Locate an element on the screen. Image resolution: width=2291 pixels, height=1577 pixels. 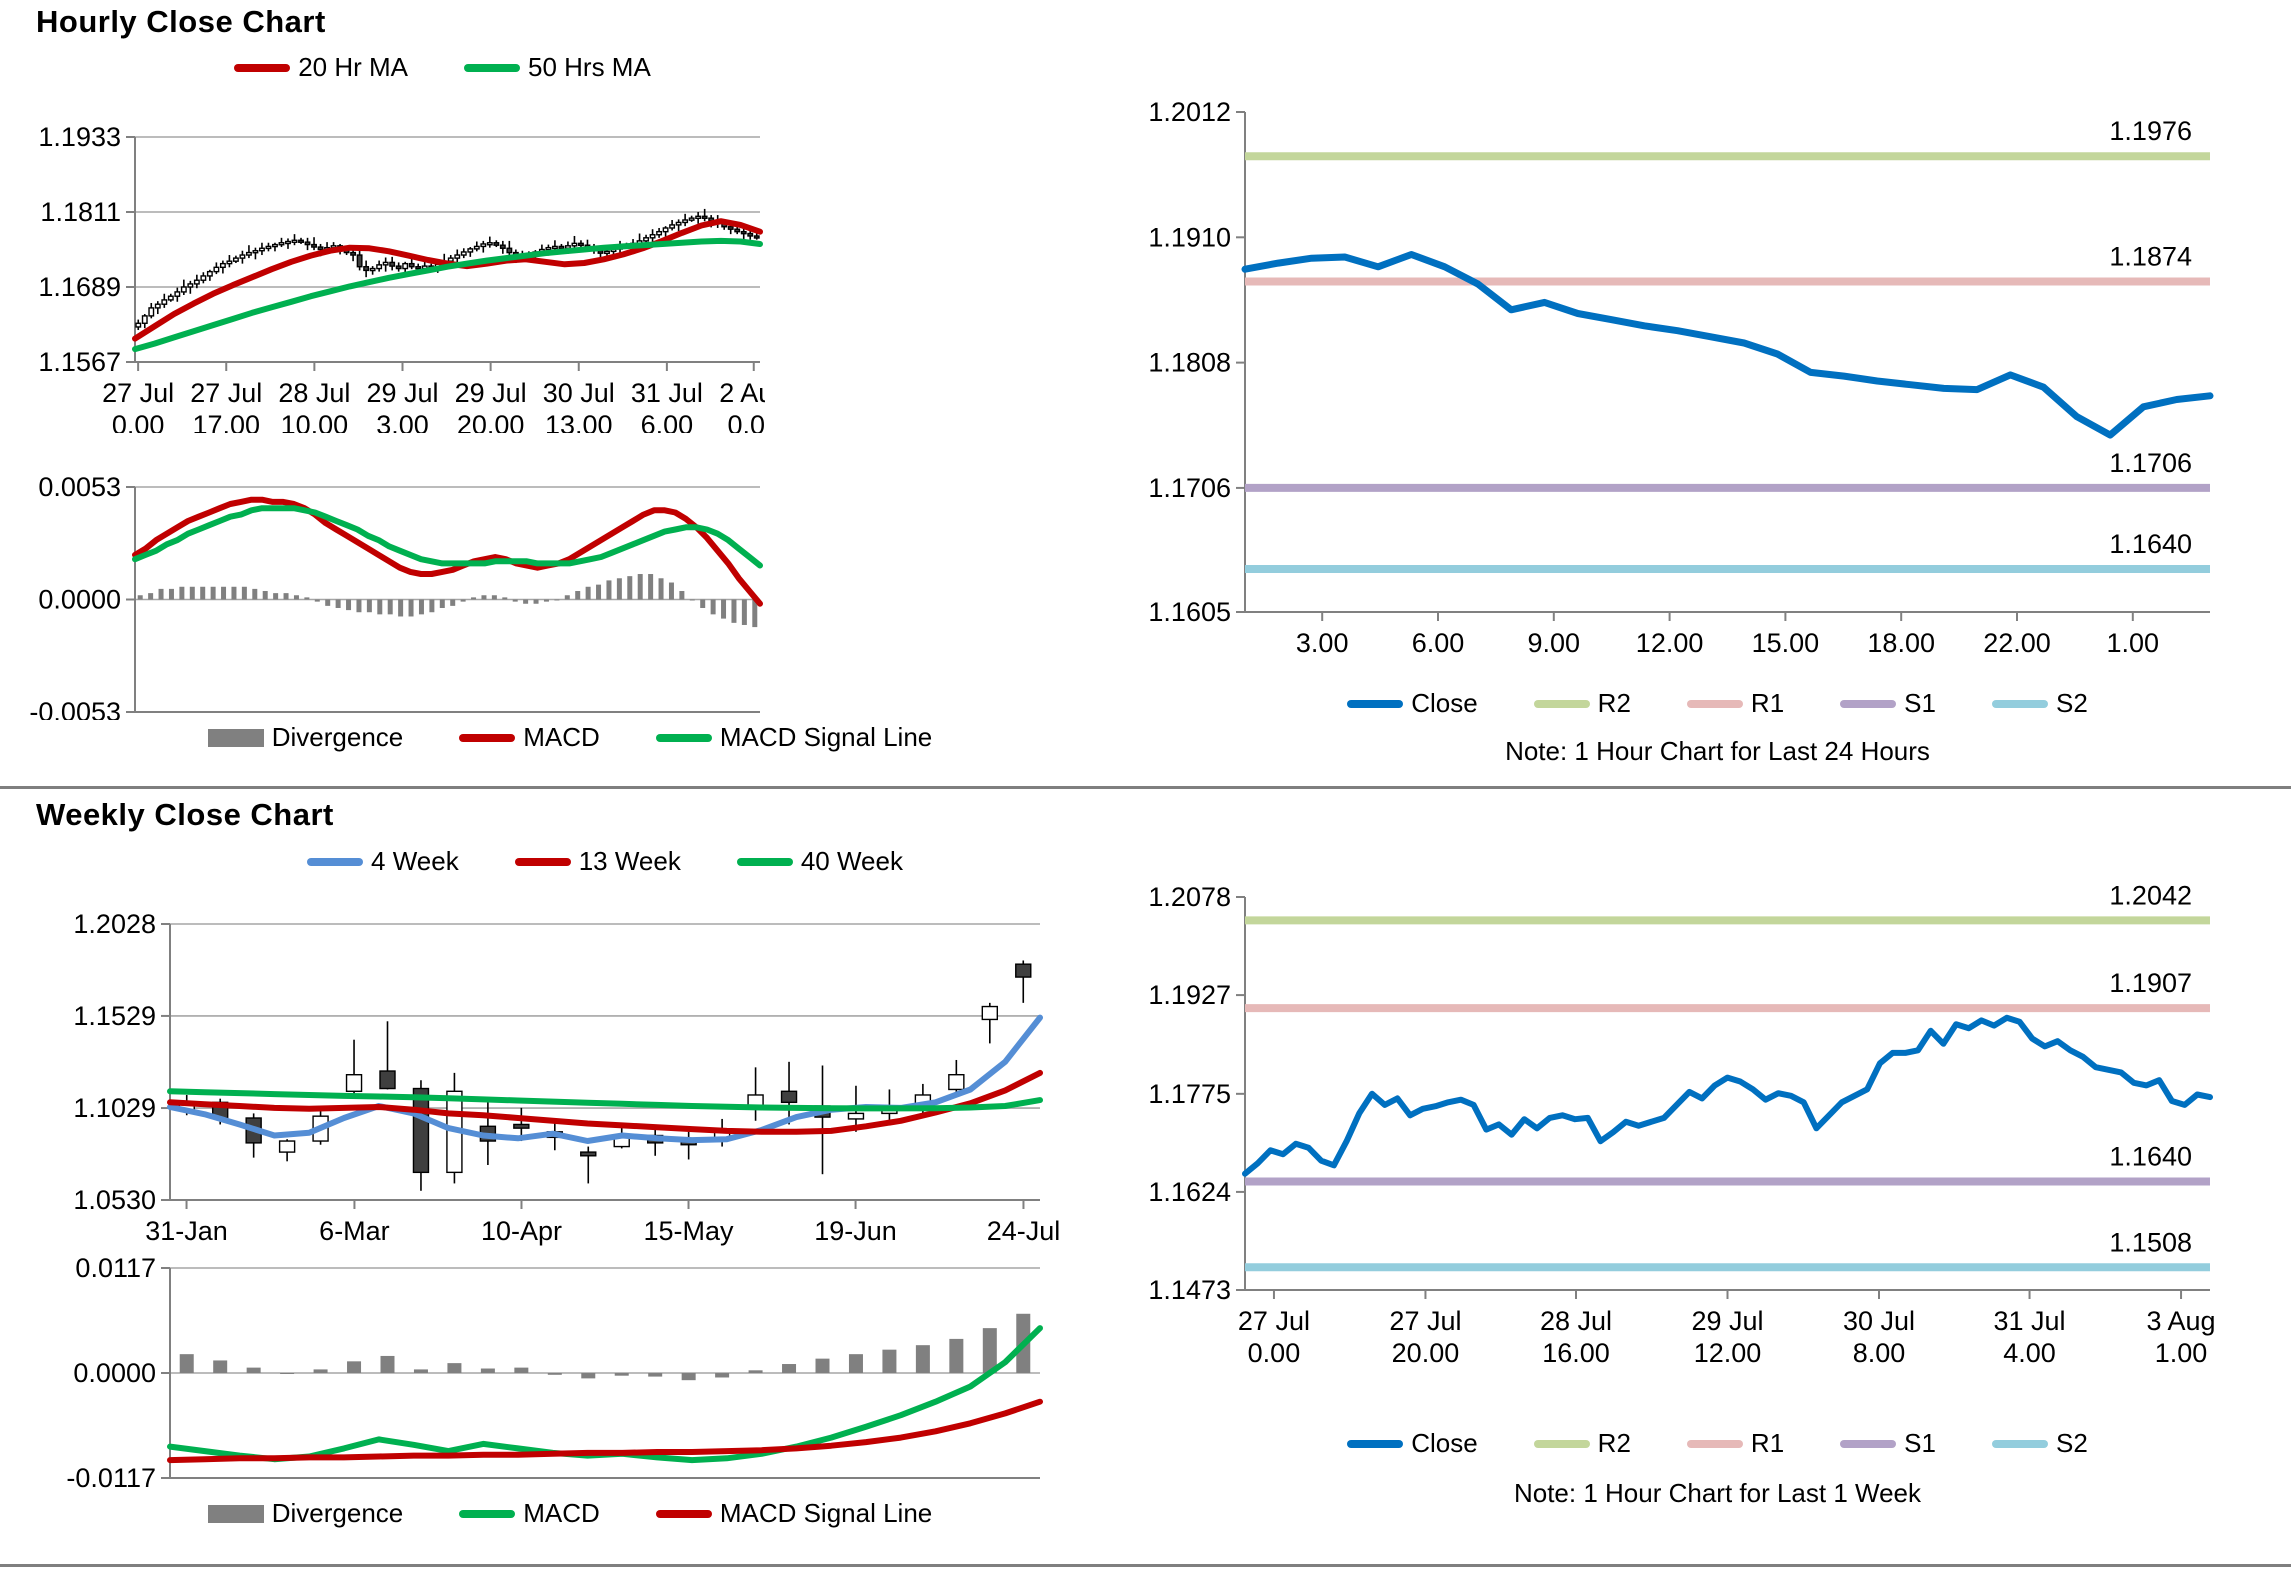
legend-label: 20 Hr MA is located at coordinates (353, 67).